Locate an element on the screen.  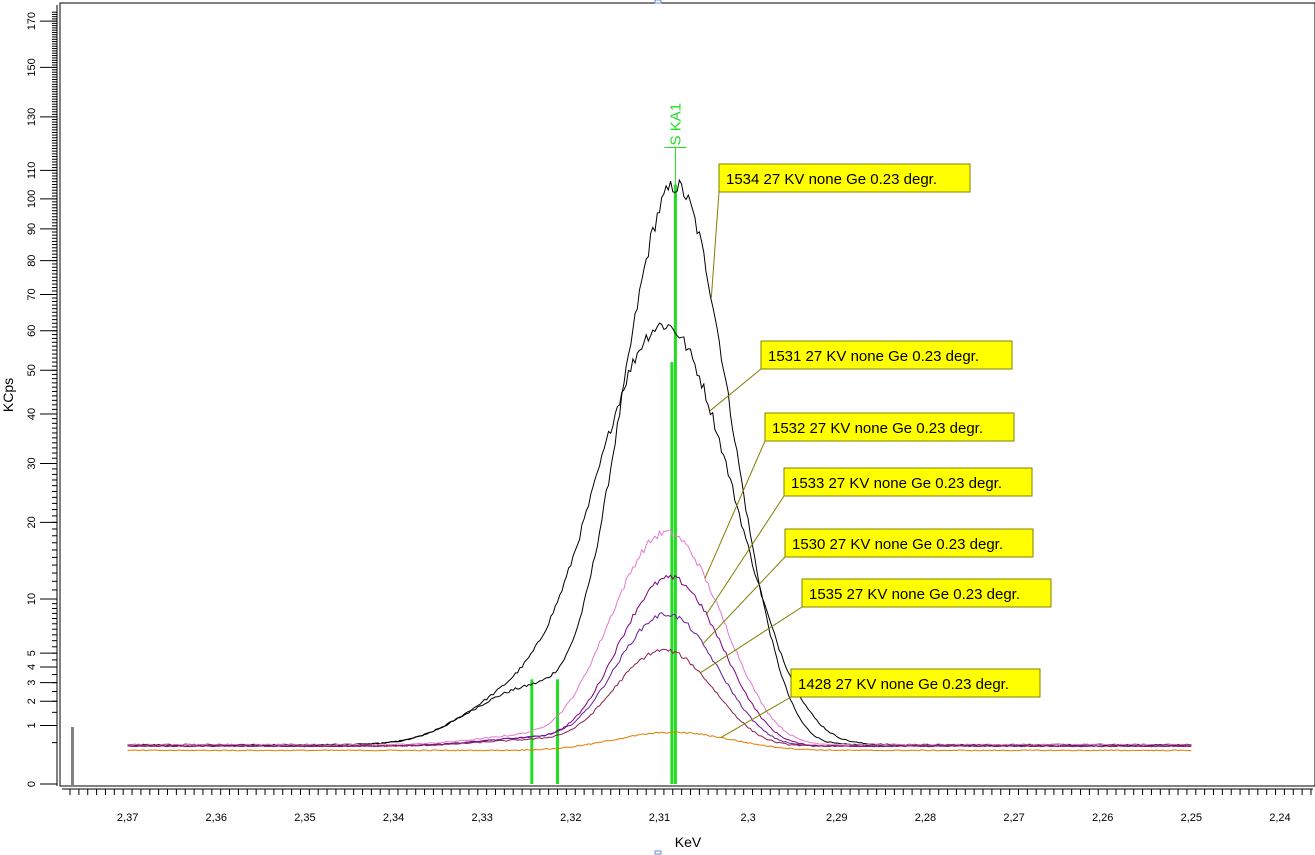
y-tick-label: 5 is located at coordinates (32, 653).